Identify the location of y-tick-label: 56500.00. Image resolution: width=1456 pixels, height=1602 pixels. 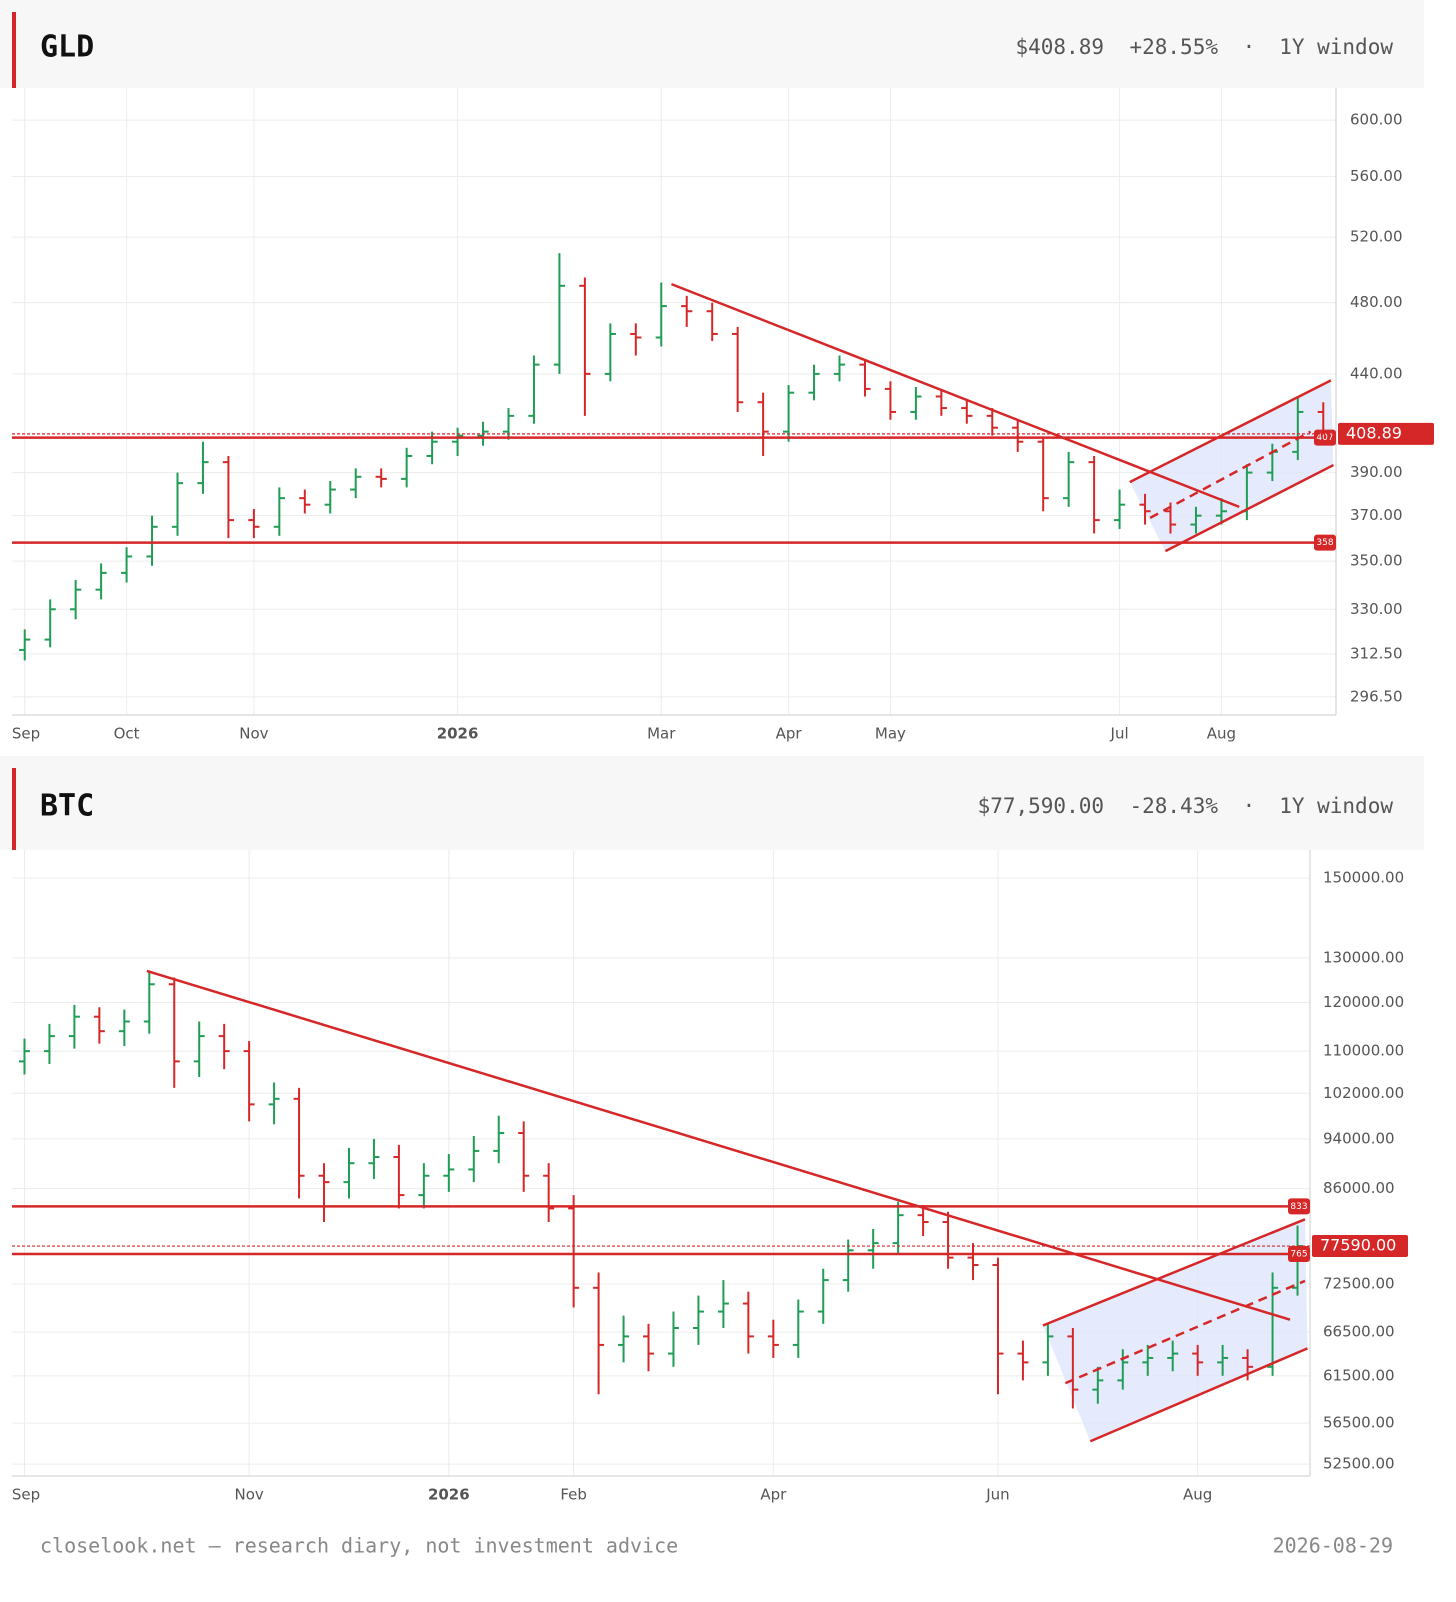
(1359, 1423).